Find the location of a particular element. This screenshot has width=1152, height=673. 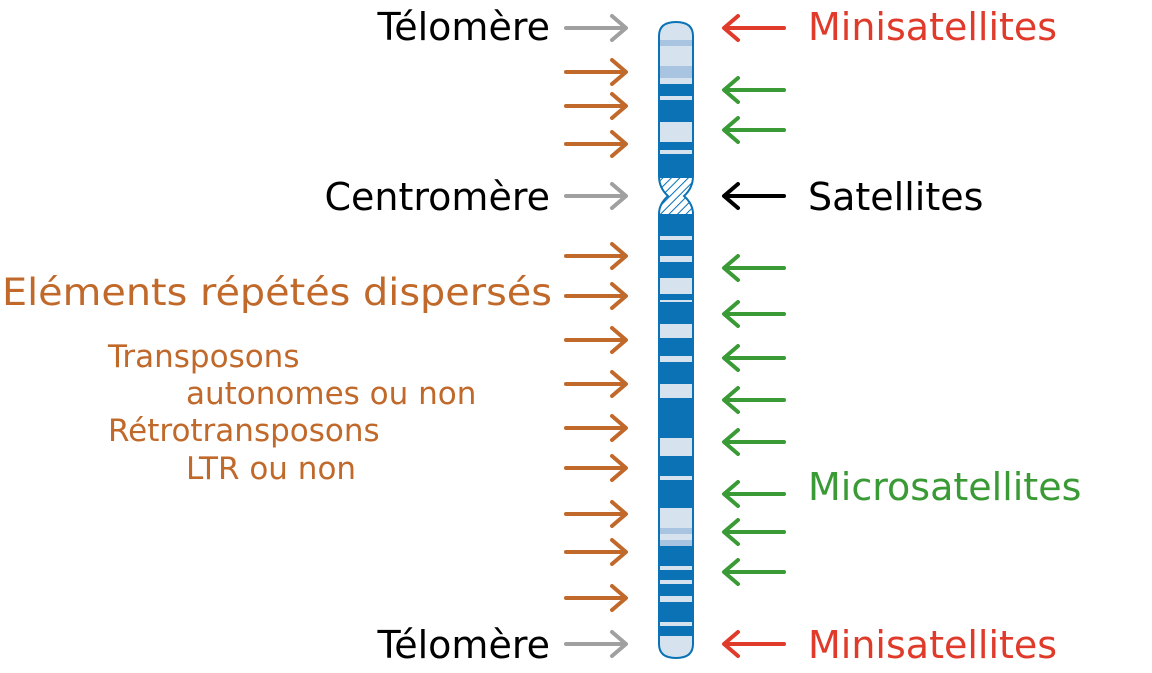

arrow-centromere is located at coordinates (596, 196).